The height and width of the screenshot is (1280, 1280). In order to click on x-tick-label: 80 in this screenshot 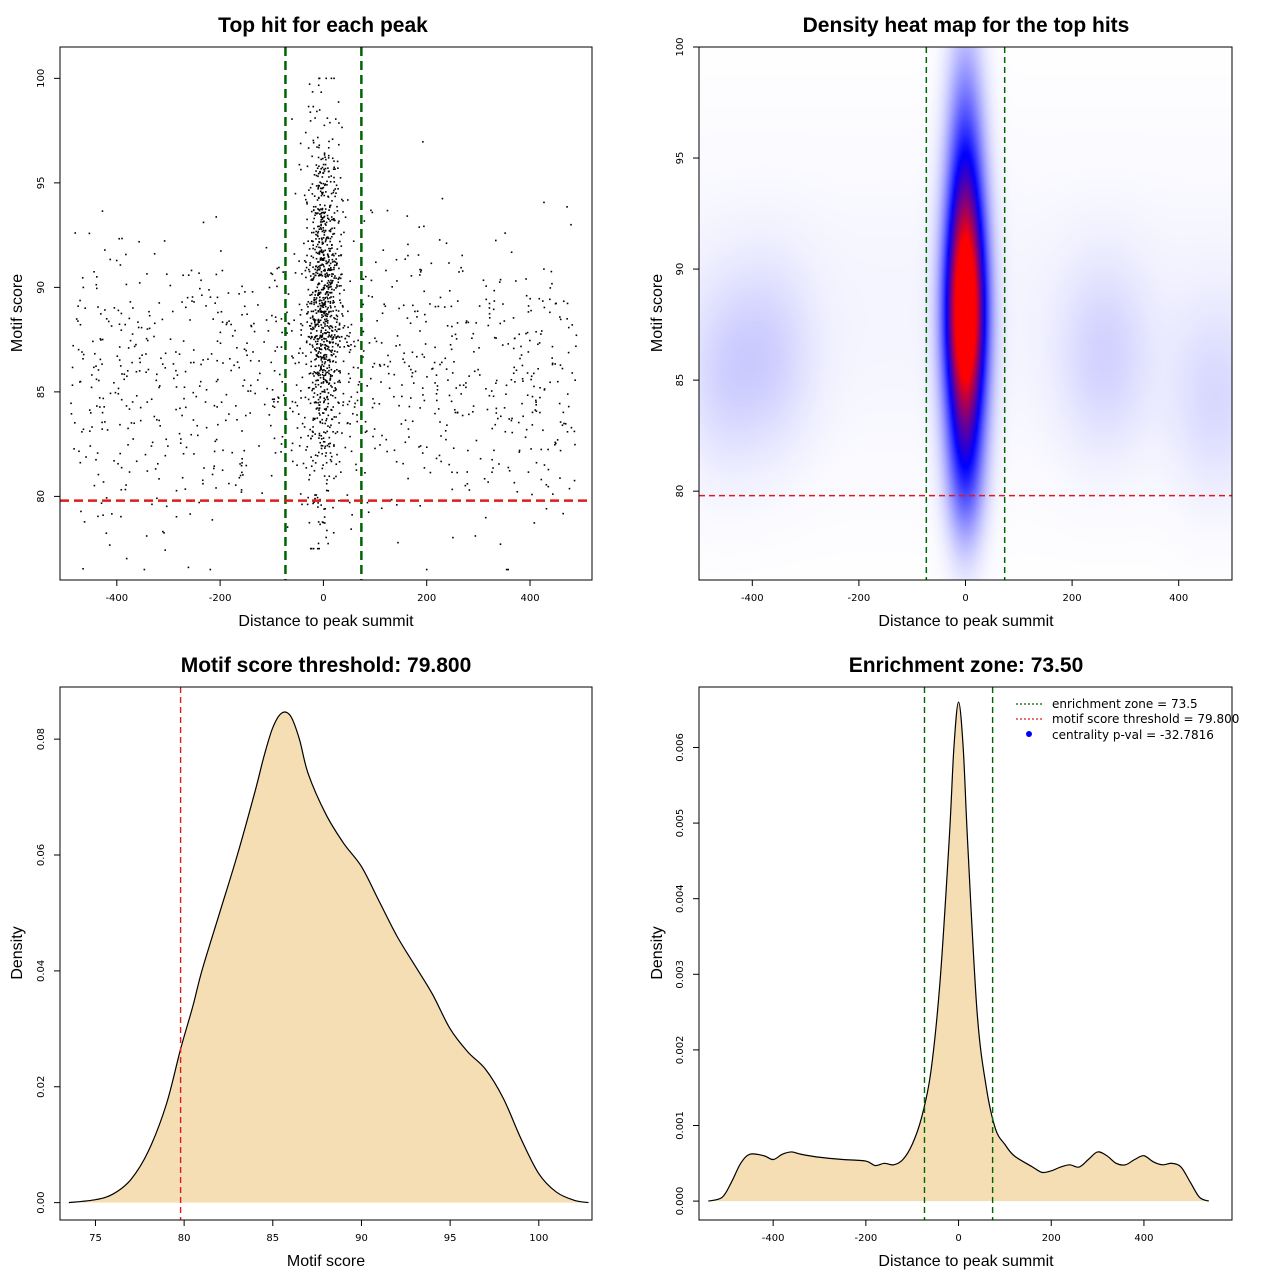, I will do `click(184, 1238)`.